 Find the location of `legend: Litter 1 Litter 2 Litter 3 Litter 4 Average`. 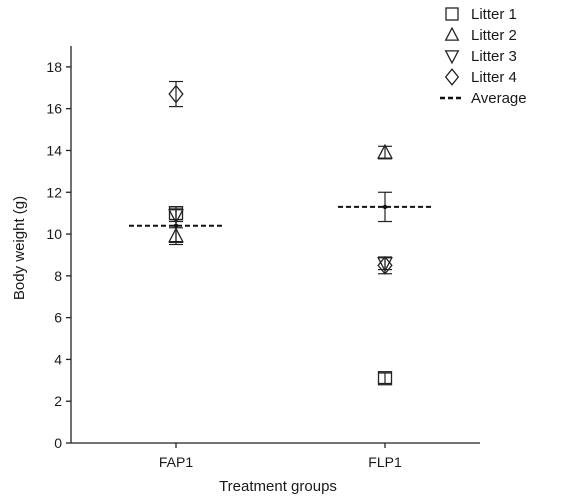

legend: Litter 1 Litter 2 Litter 3 Litter 4 Average is located at coordinates (483, 56).